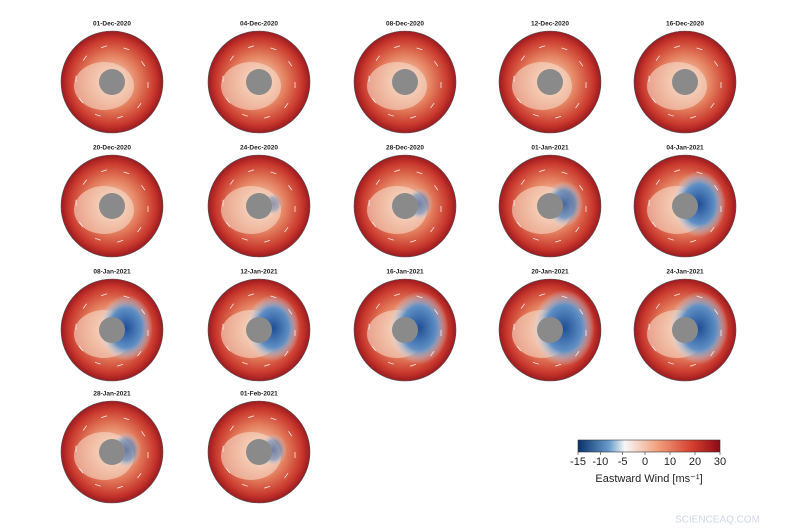  Describe the element at coordinates (550, 272) in the screenshot. I see `panel-title: 20-Jan-2021` at that location.